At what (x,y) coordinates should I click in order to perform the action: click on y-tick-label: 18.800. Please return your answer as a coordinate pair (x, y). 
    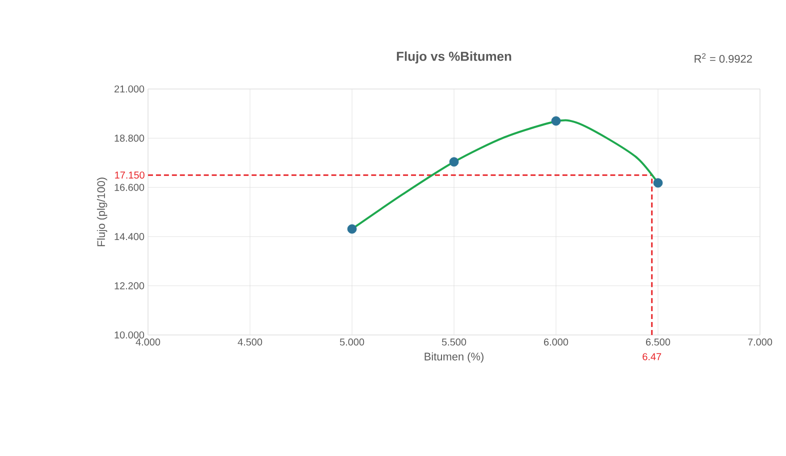
    Looking at the image, I should click on (129, 138).